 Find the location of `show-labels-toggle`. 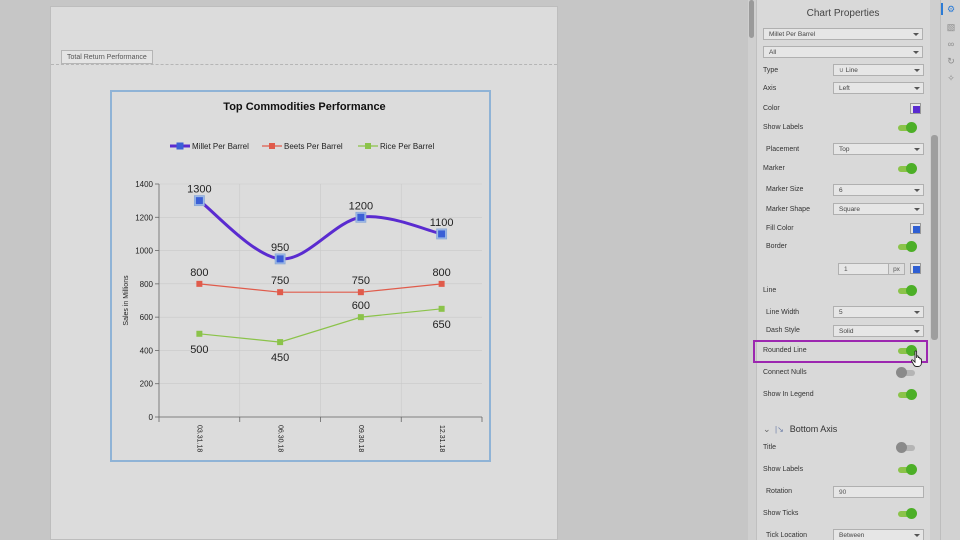

show-labels-toggle is located at coordinates (907, 127).